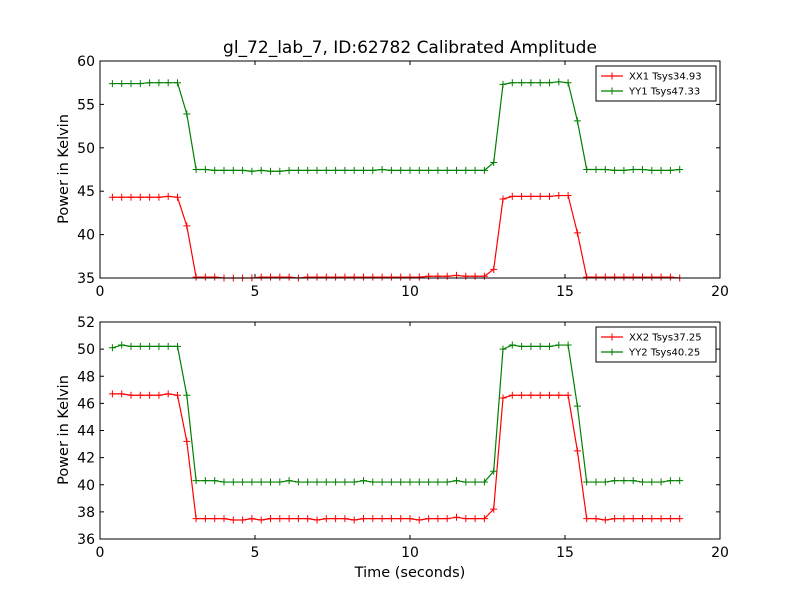  What do you see at coordinates (100, 553) in the screenshot?
I see `bottom-x-tick-label: 0` at bounding box center [100, 553].